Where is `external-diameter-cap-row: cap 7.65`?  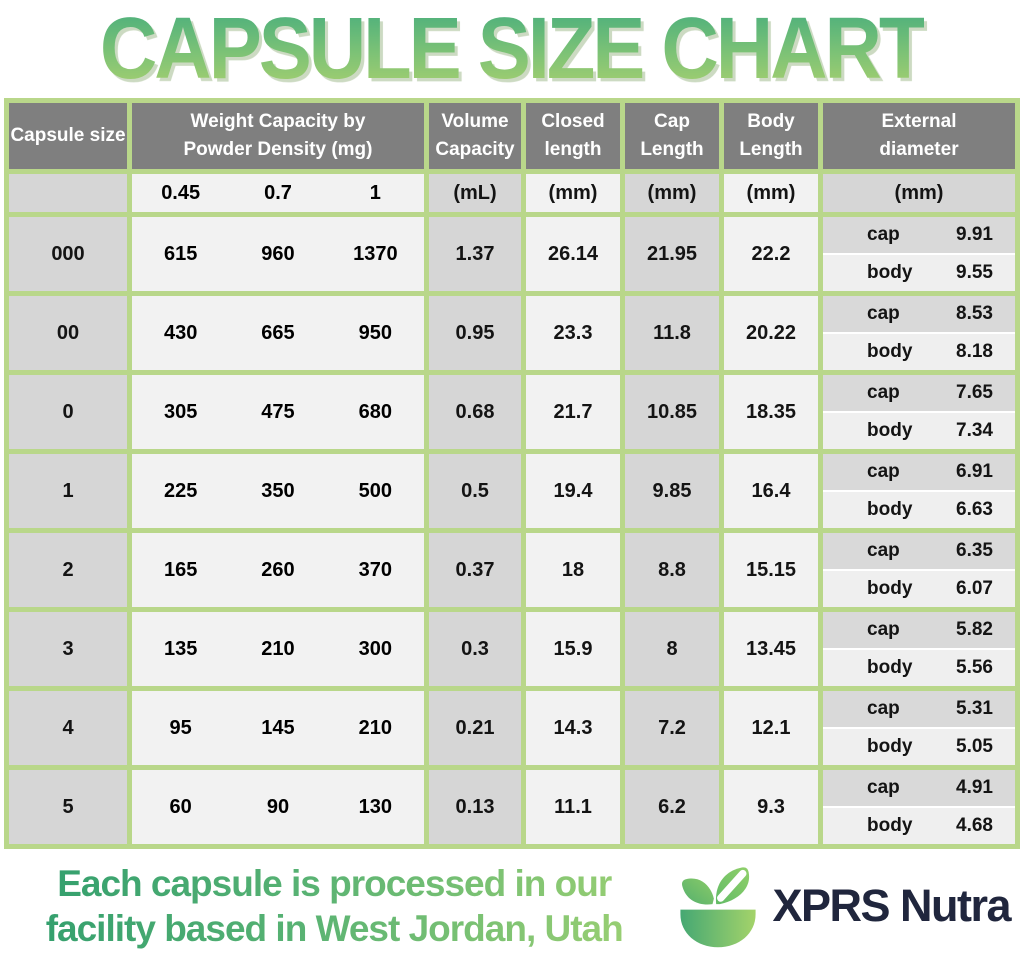
external-diameter-cap-row: cap 7.65 is located at coordinates (919, 394).